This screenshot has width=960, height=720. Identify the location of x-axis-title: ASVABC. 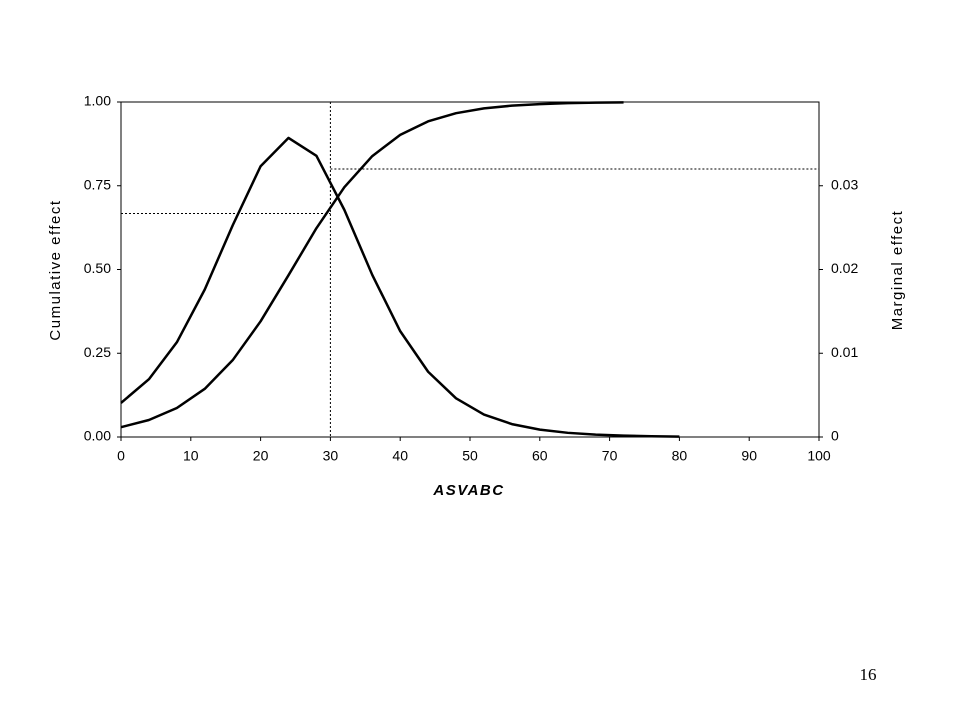
(468, 490).